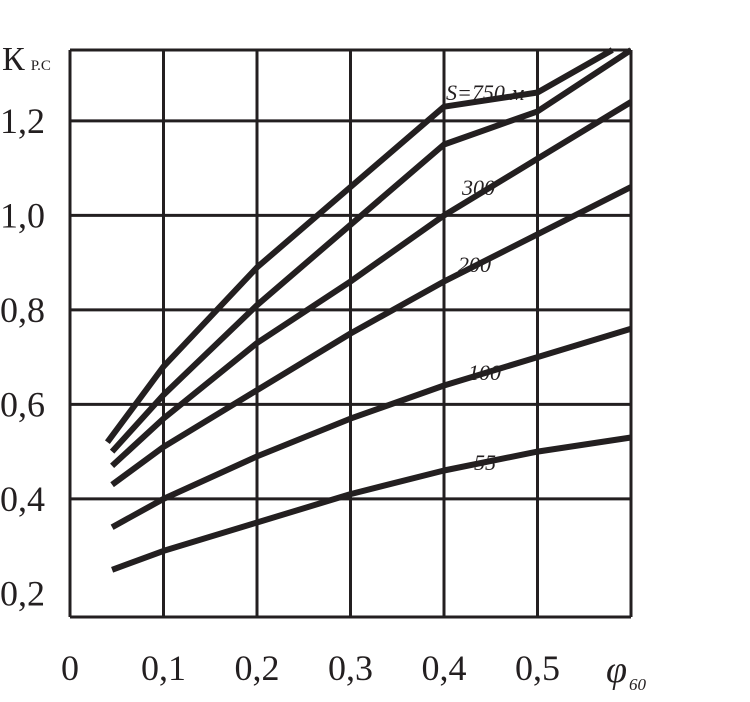 Image resolution: width=750 pixels, height=702 pixels. I want to click on series-label: 55, so click(485, 462).